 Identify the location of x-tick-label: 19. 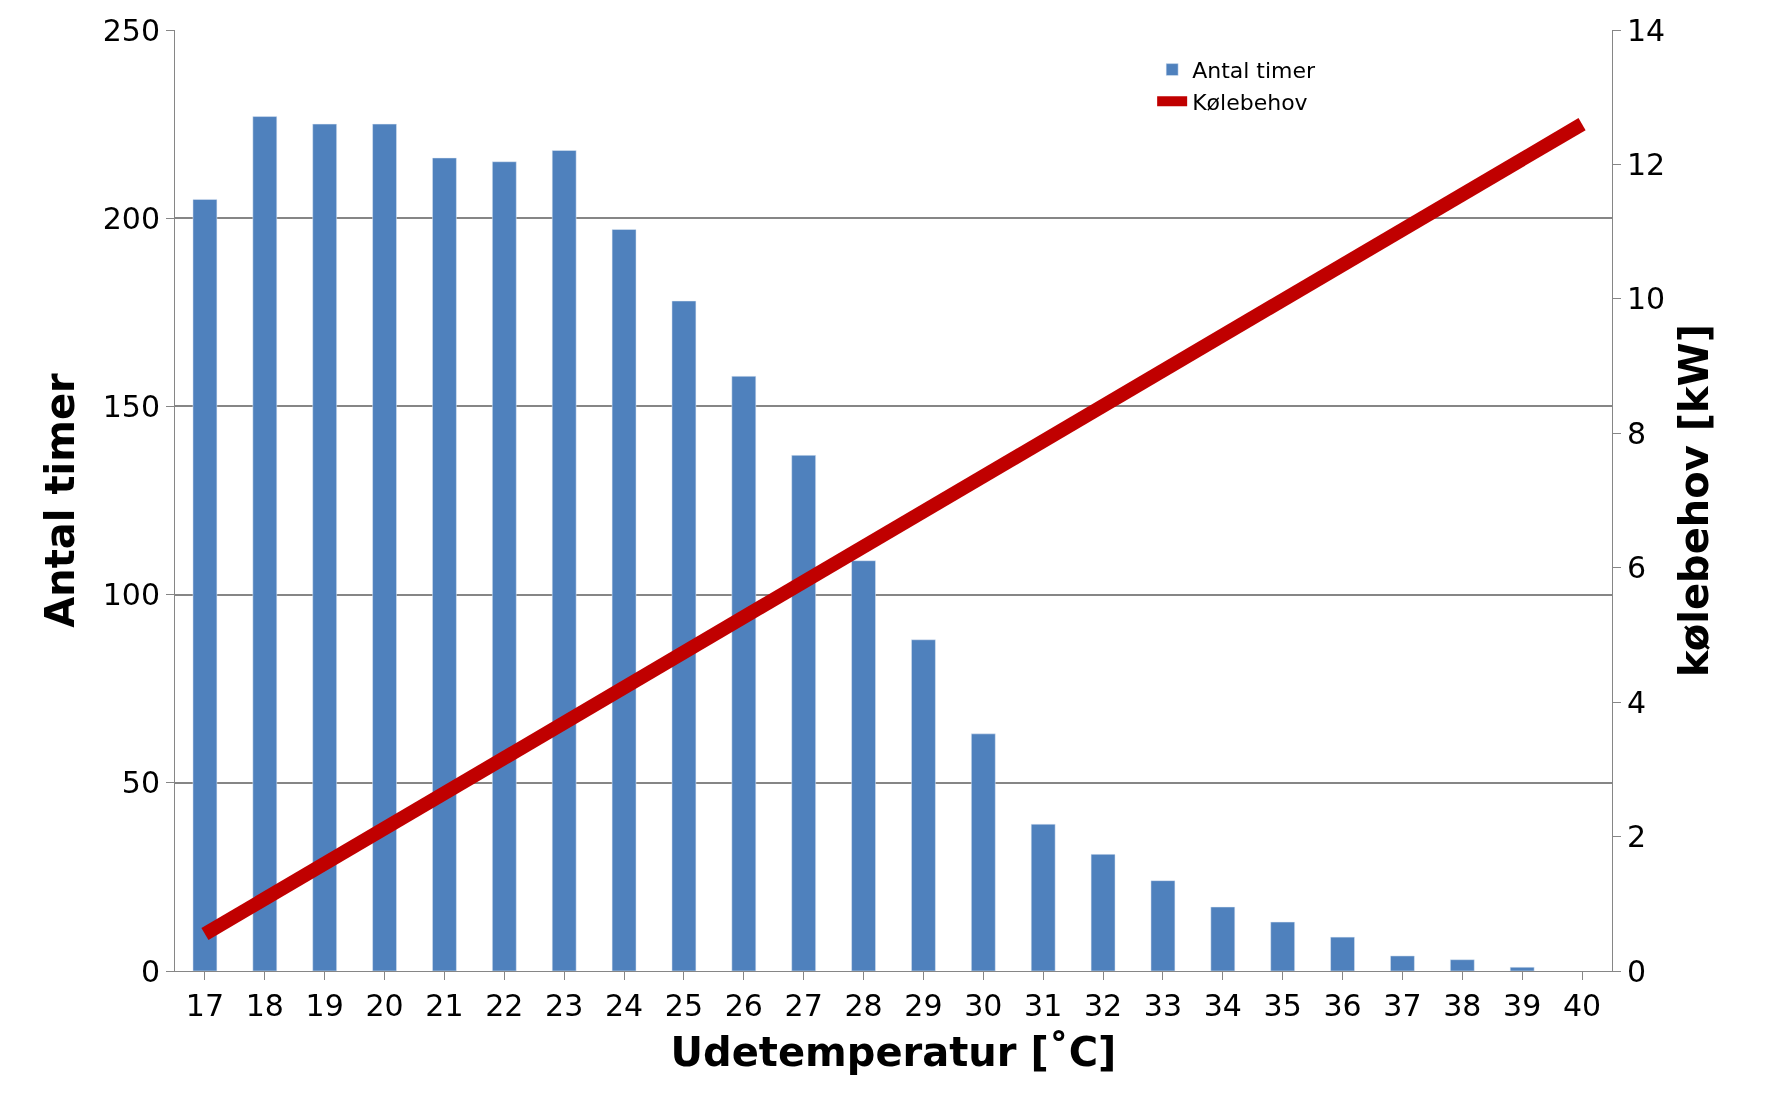
(324, 1005).